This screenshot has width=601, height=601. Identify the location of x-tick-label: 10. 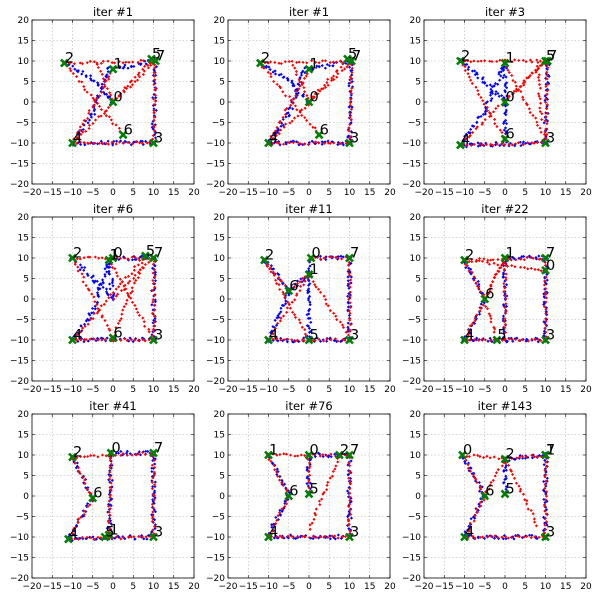
(154, 587).